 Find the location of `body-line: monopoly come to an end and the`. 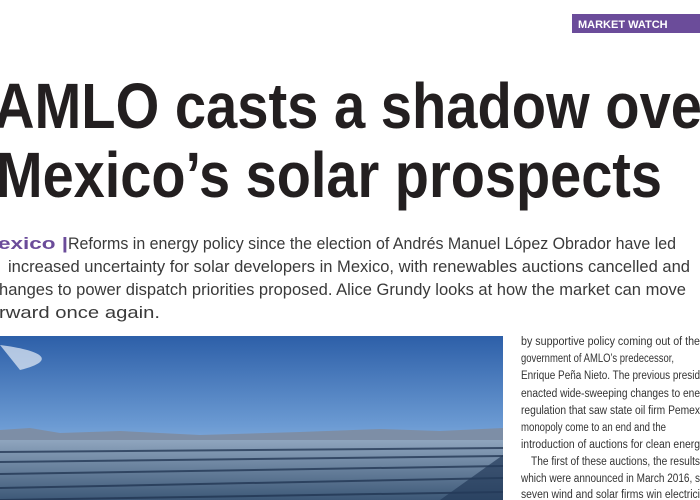

body-line: monopoly come to an end and the is located at coordinates (593, 428).